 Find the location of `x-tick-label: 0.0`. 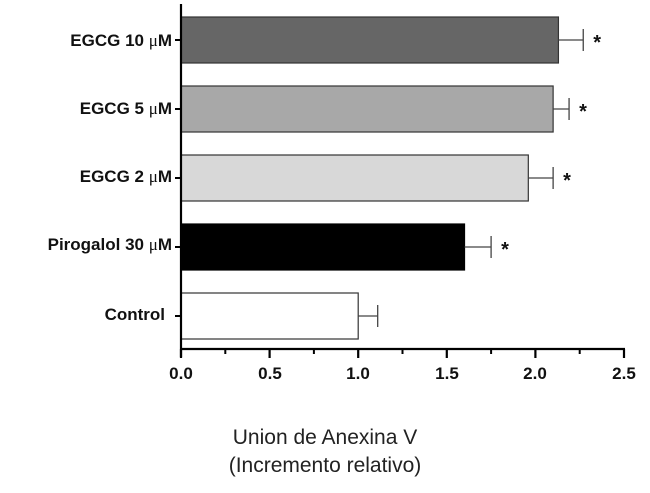

x-tick-label: 0.0 is located at coordinates (181, 373).